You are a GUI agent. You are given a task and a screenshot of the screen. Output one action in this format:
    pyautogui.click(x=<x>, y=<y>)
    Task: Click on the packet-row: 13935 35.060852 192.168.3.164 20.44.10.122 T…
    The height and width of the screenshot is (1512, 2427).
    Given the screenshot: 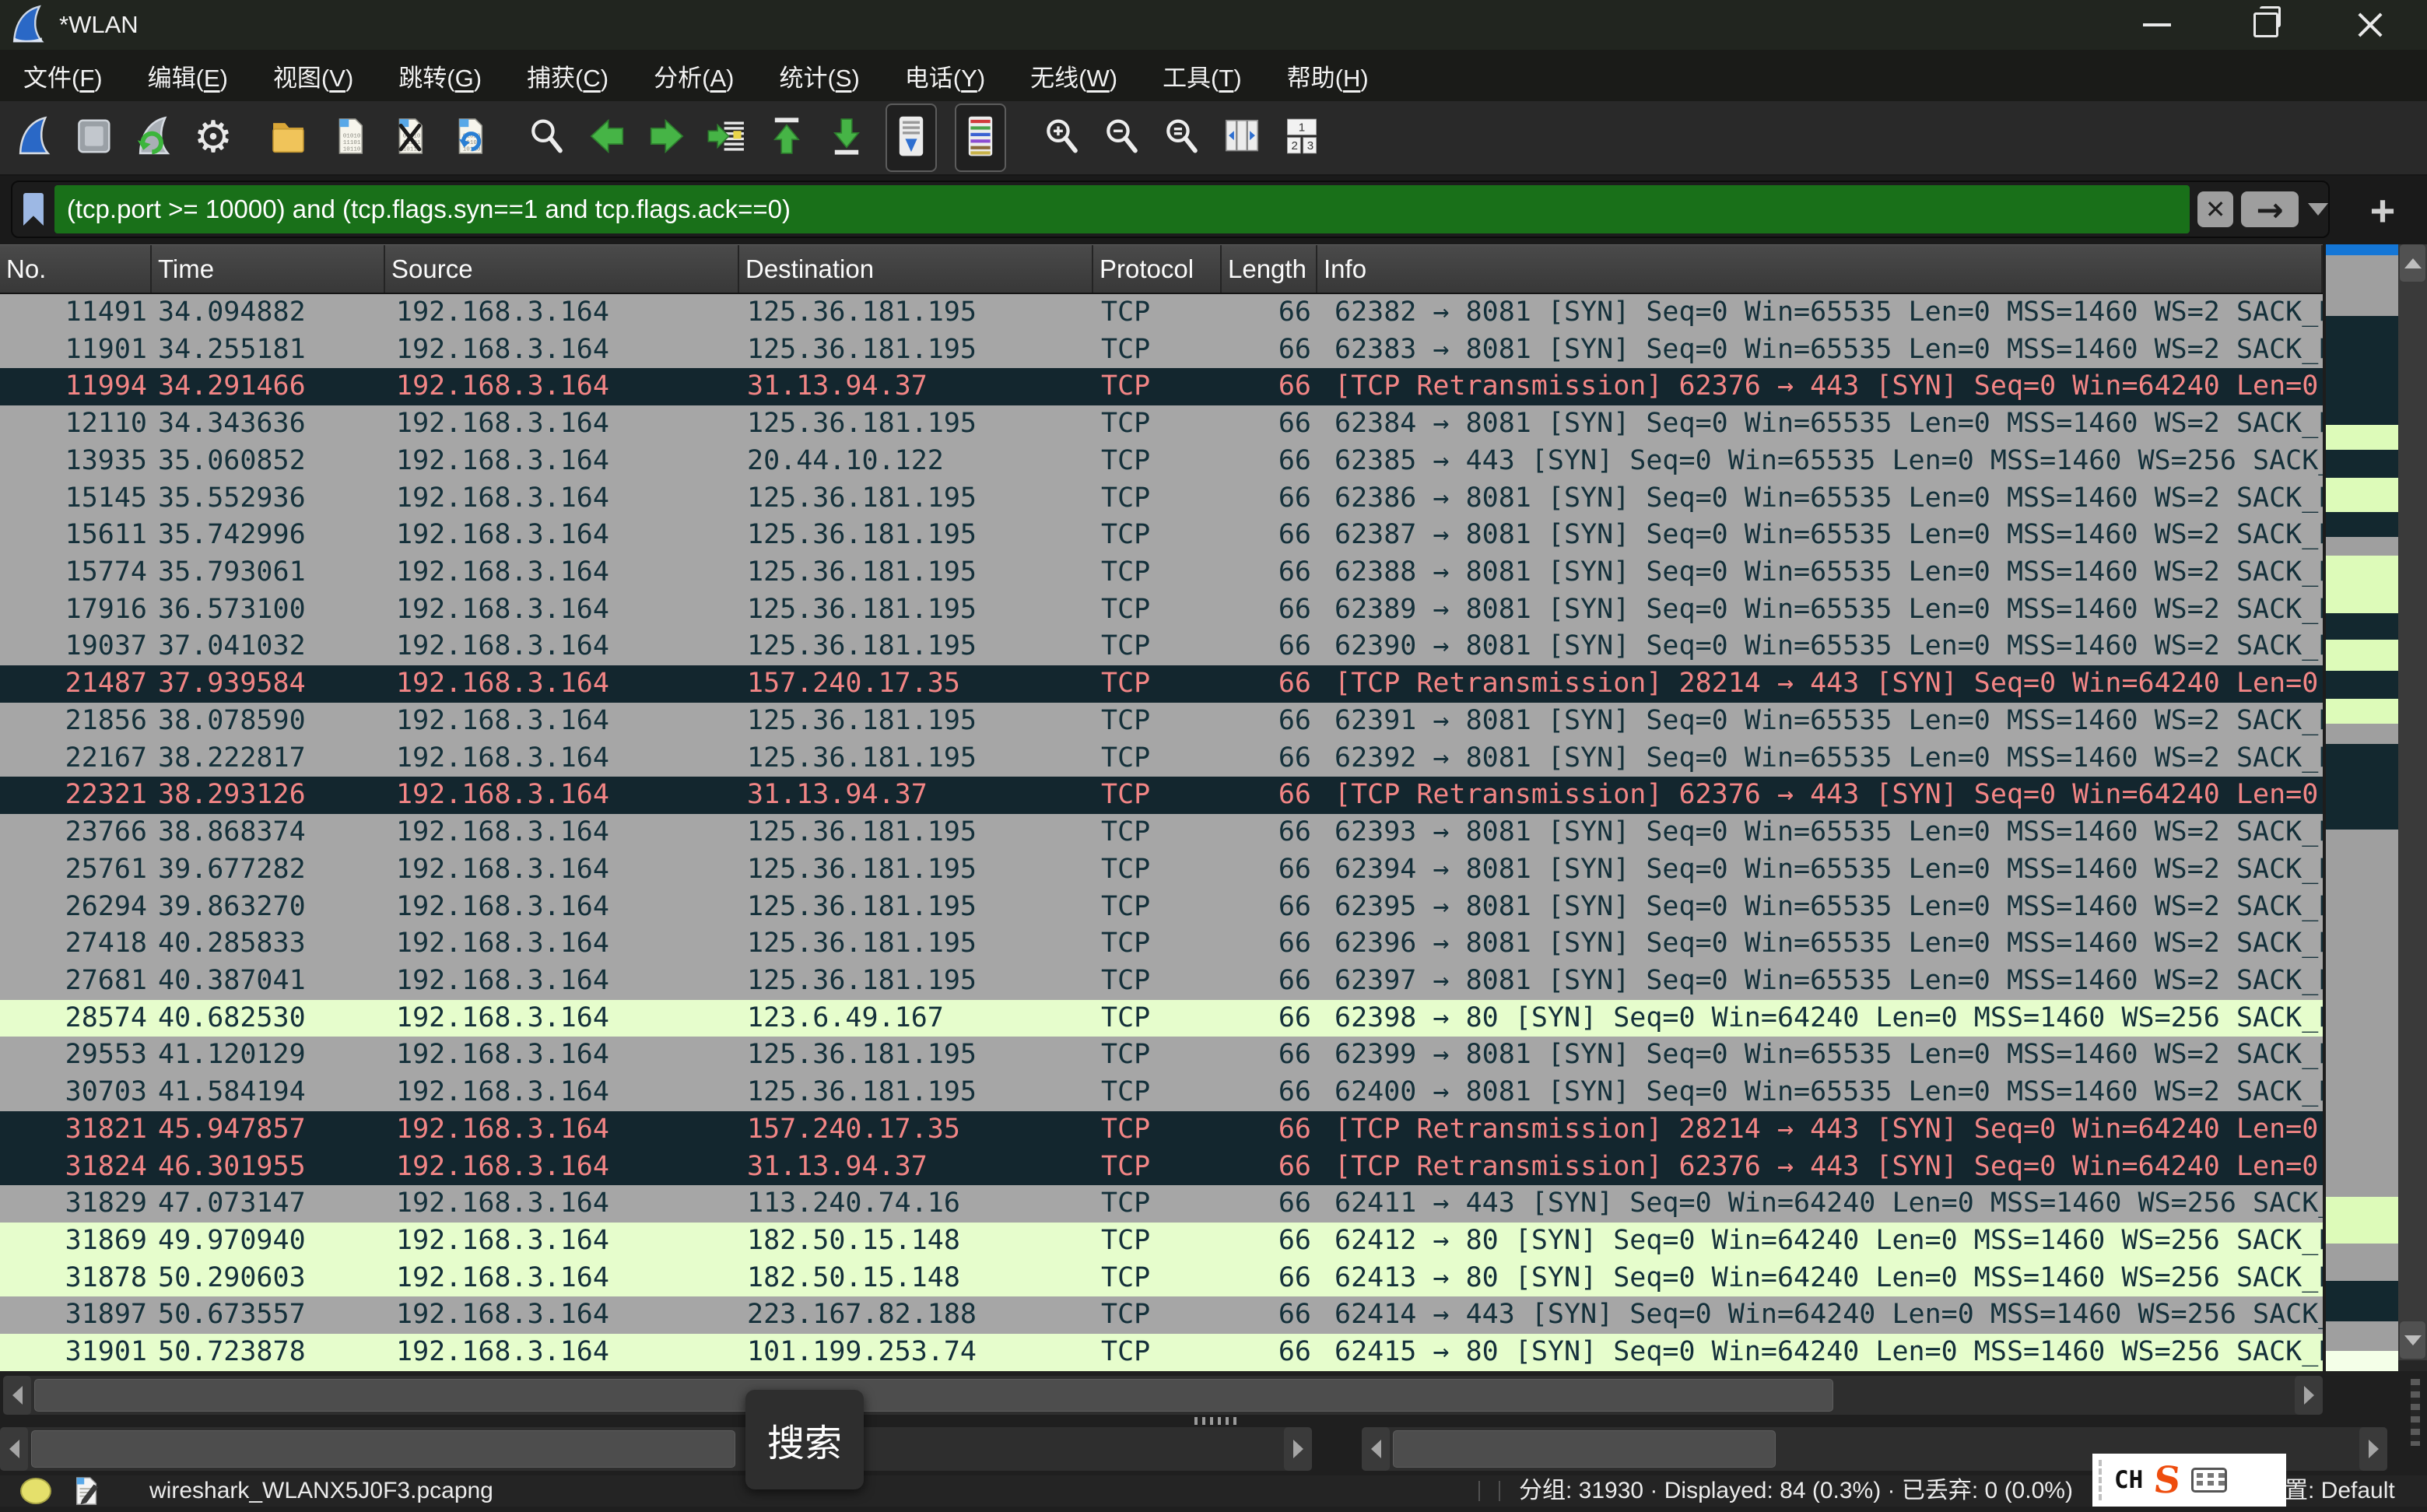 What is the action you would take?
    pyautogui.click(x=1161, y=461)
    